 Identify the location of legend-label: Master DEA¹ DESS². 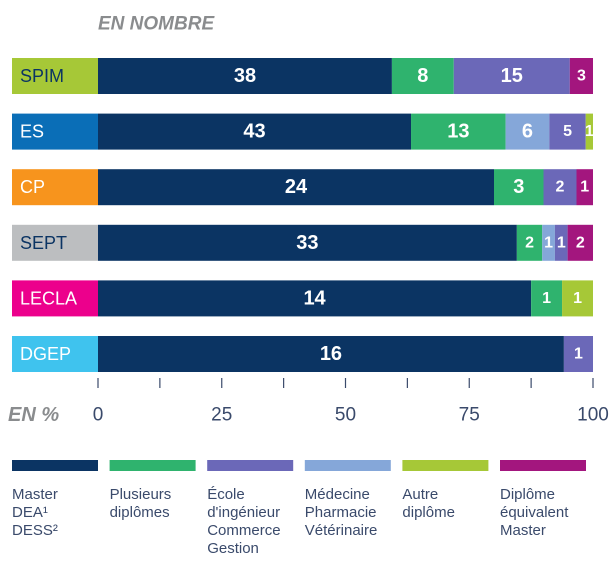
(35, 512).